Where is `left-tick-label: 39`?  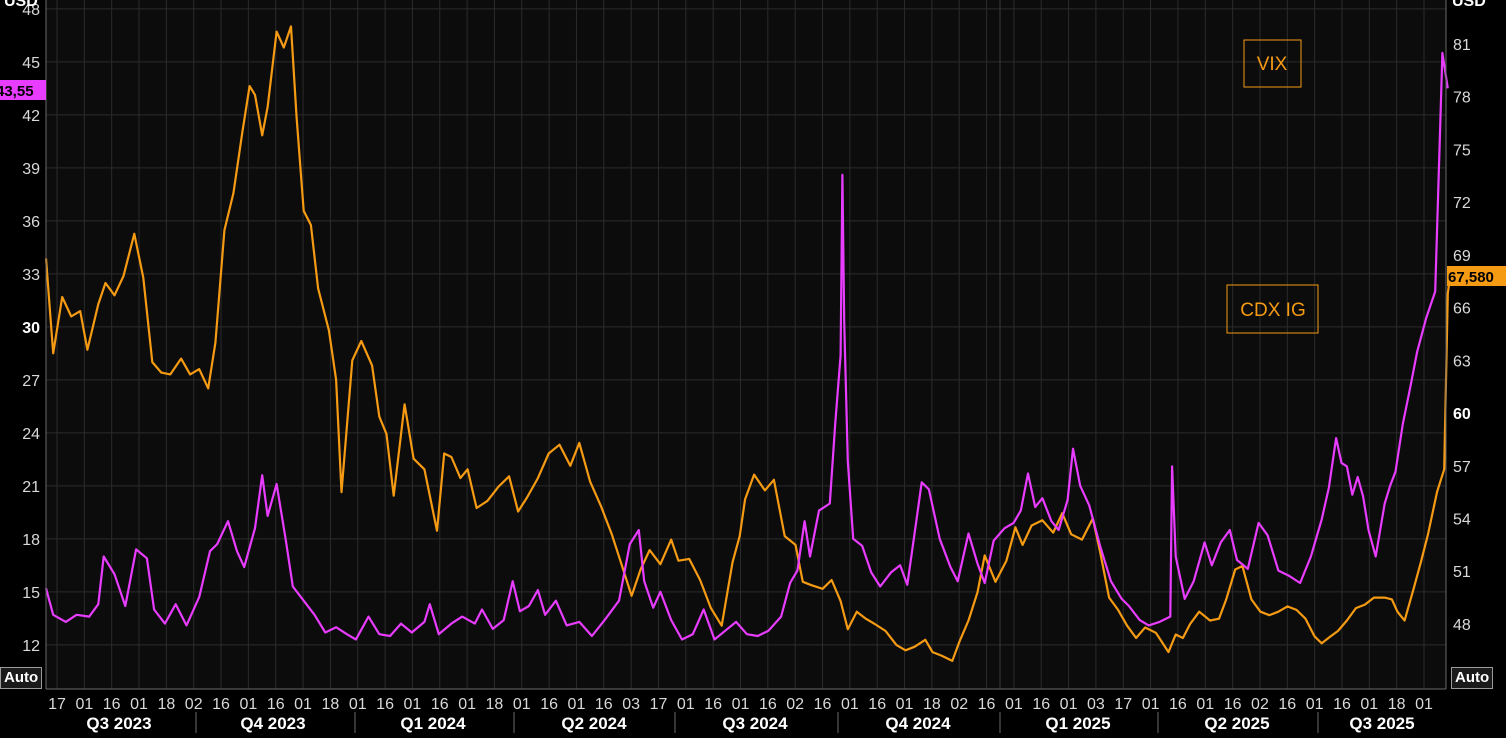
left-tick-label: 39 is located at coordinates (31, 169).